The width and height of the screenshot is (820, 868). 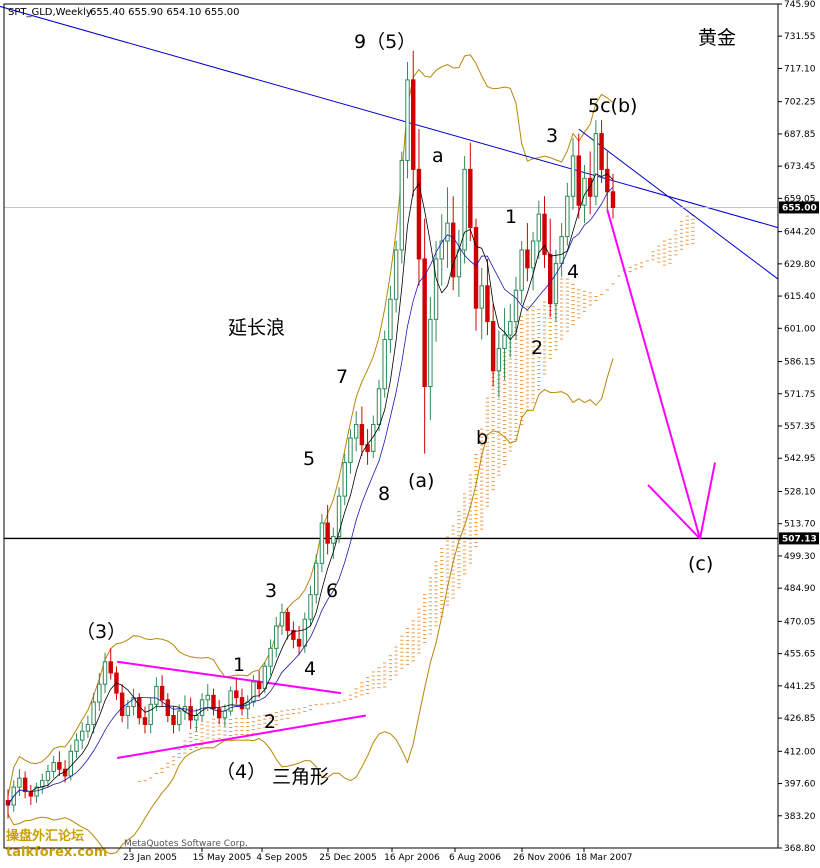 I want to click on price-tick-label: 644.20, so click(x=800, y=233).